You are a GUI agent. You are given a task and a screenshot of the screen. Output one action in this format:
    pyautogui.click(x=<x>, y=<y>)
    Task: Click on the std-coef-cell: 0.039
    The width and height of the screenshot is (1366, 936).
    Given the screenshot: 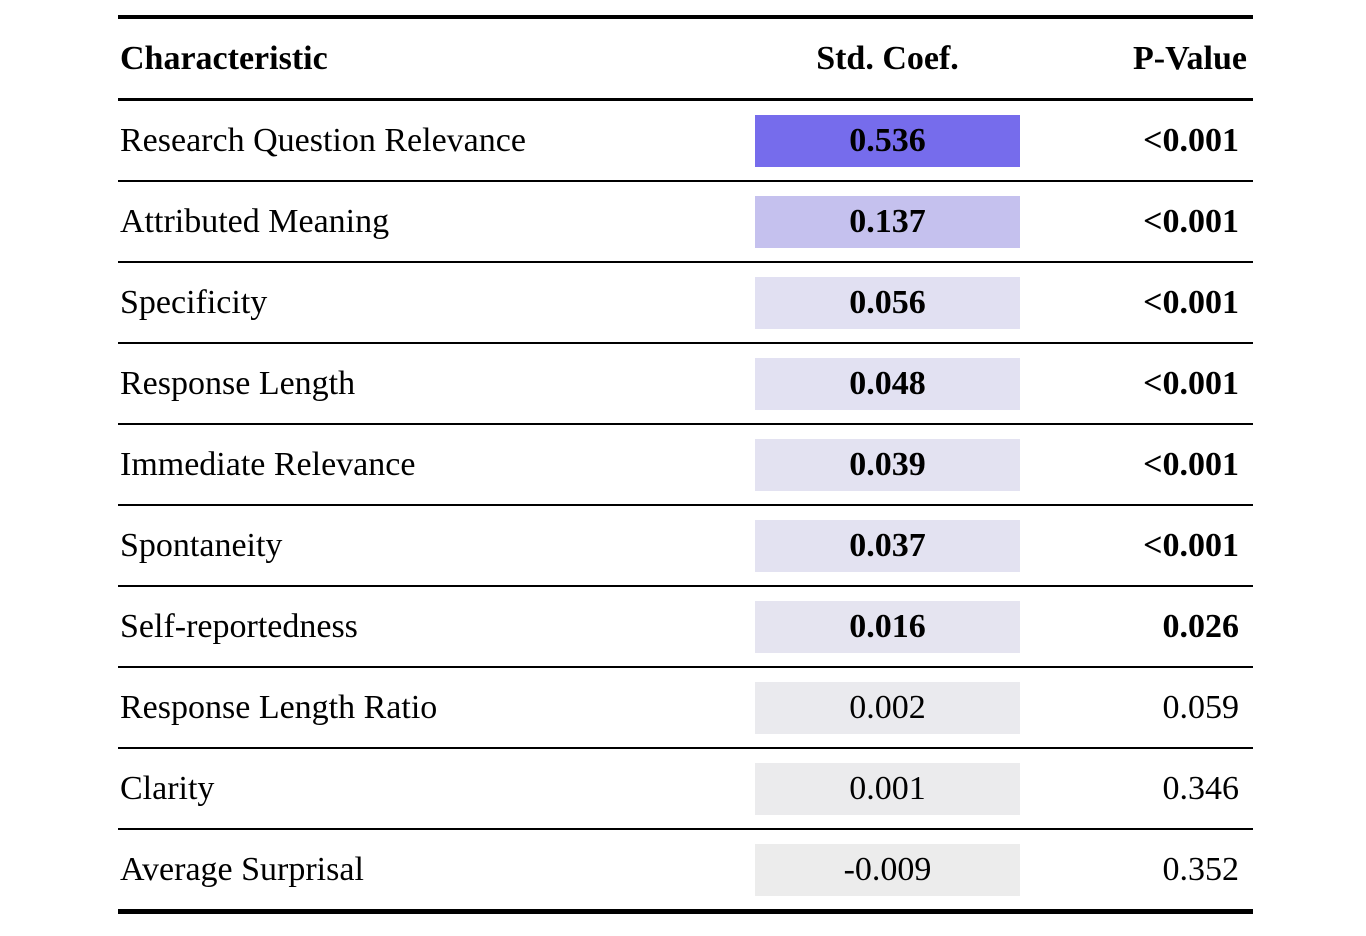 What is the action you would take?
    pyautogui.click(x=887, y=465)
    